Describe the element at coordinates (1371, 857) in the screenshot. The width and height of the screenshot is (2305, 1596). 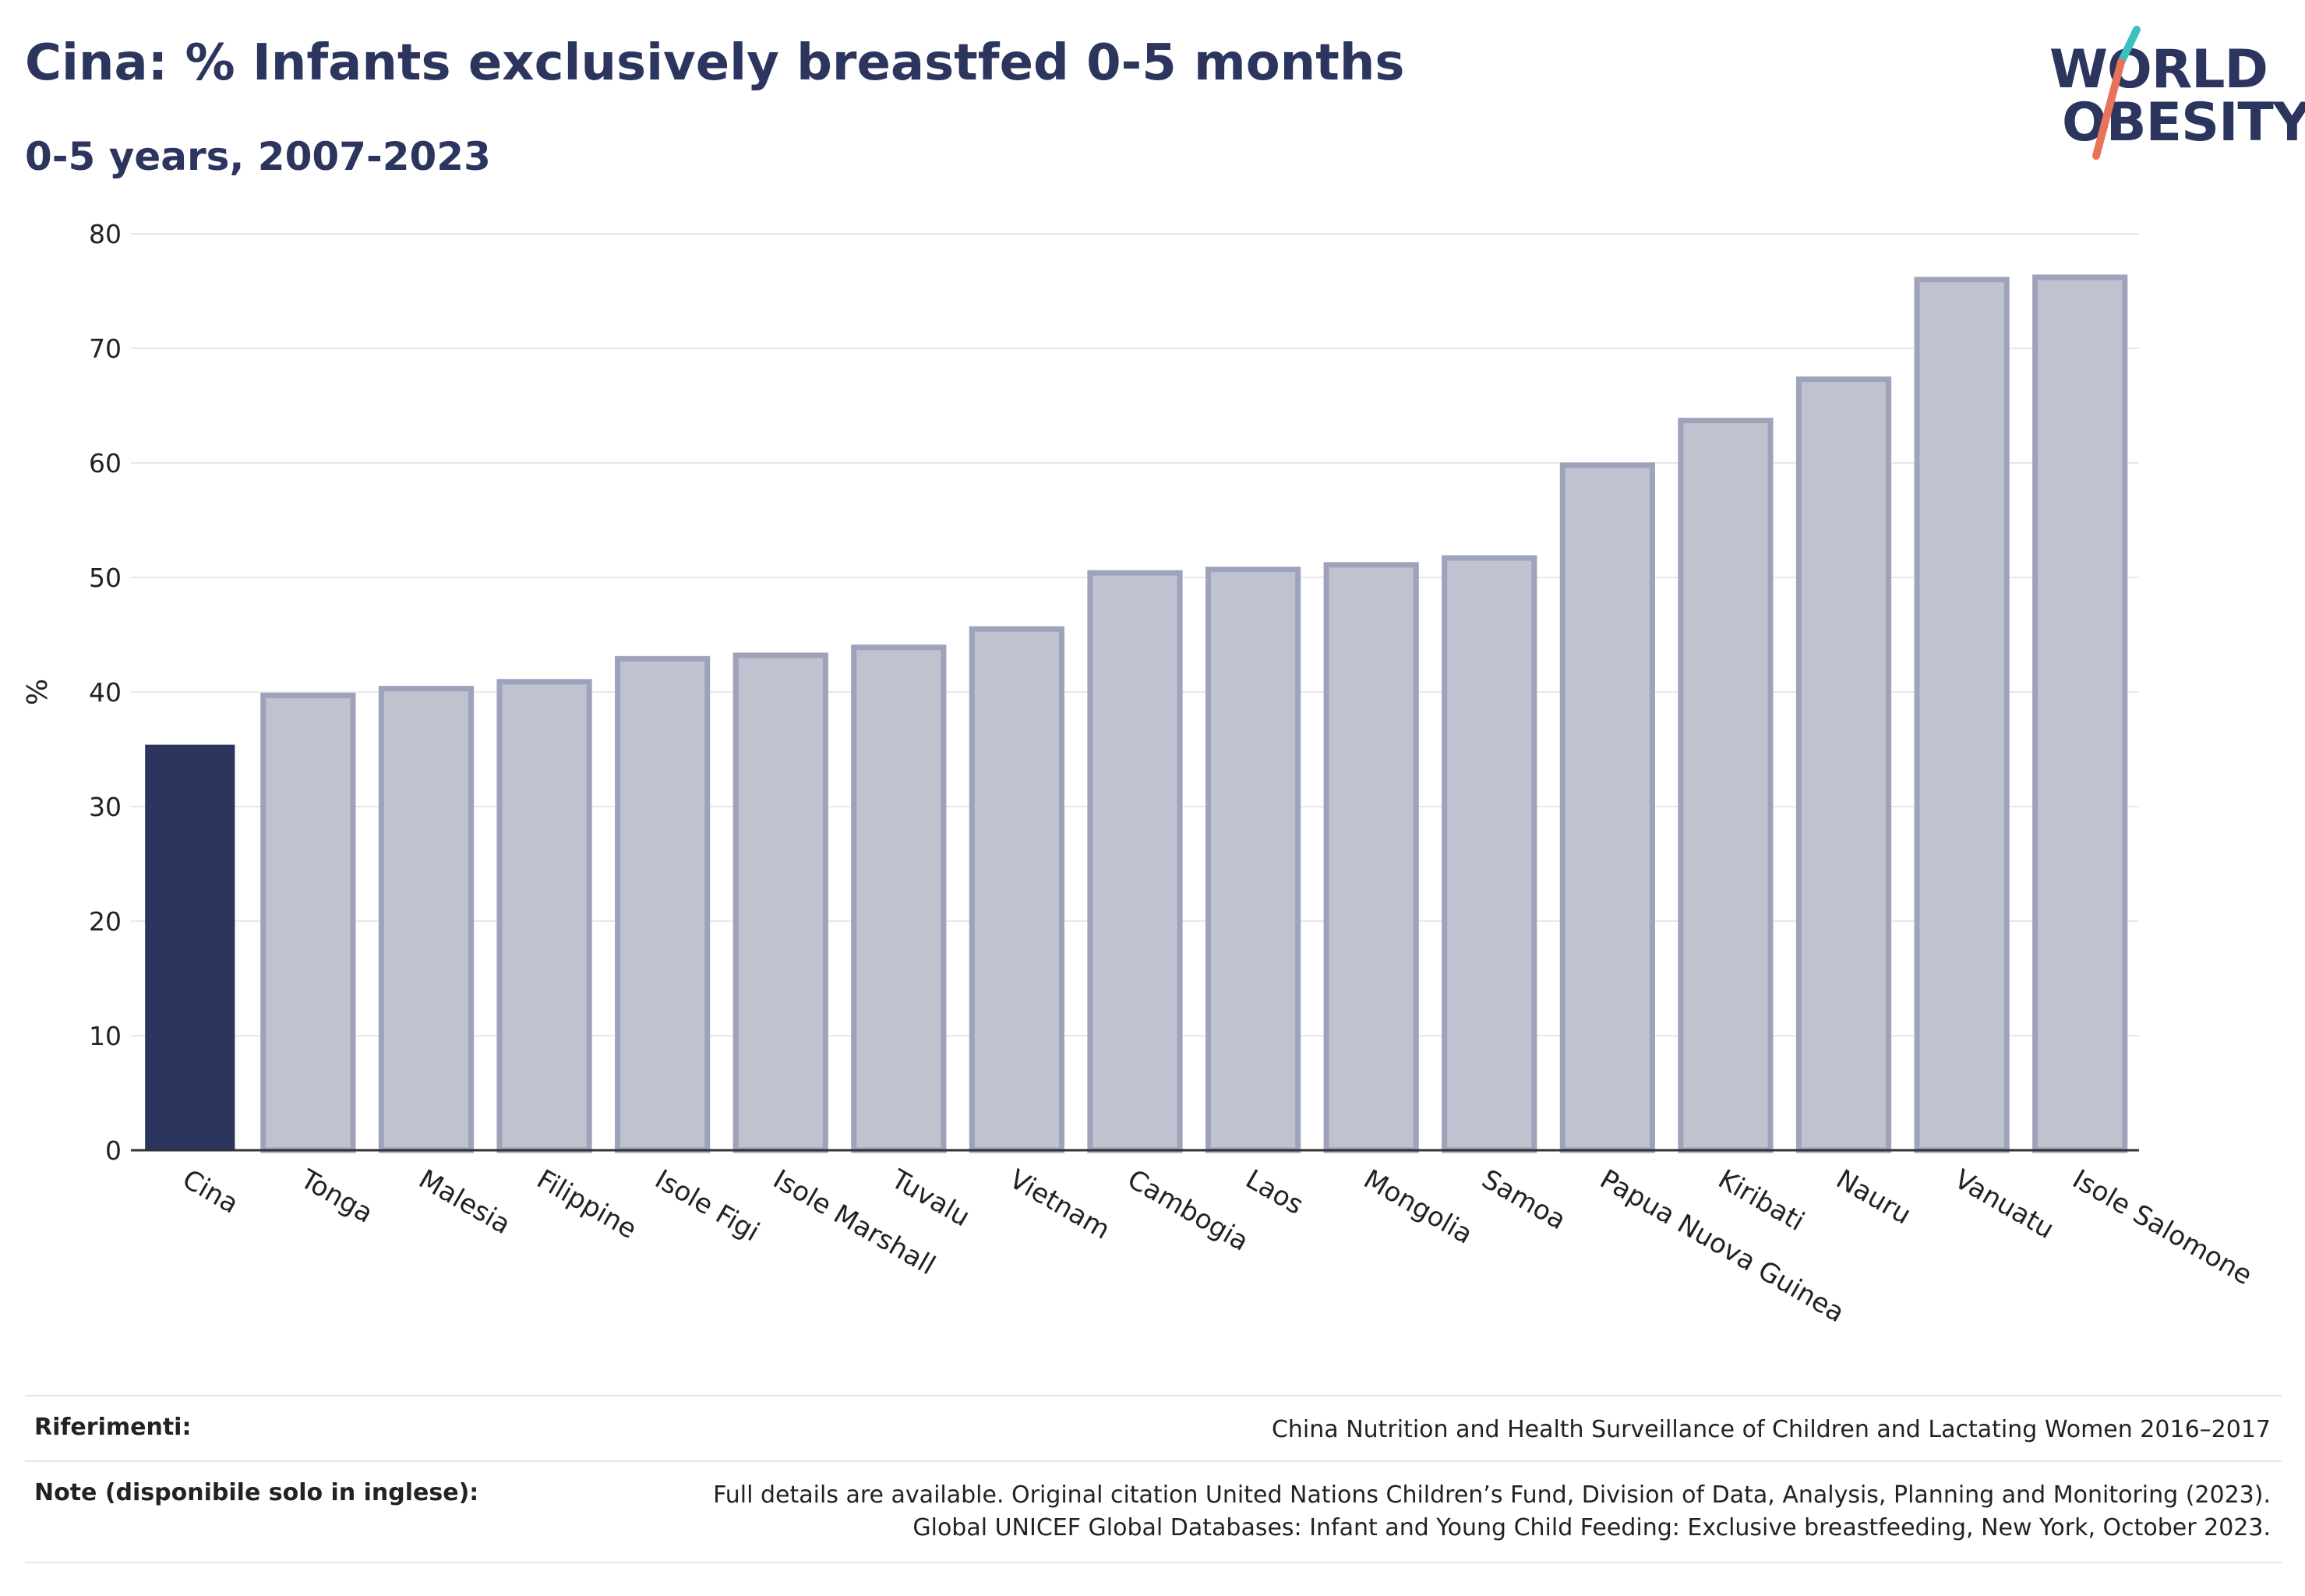
I see `bar-mongolia` at that location.